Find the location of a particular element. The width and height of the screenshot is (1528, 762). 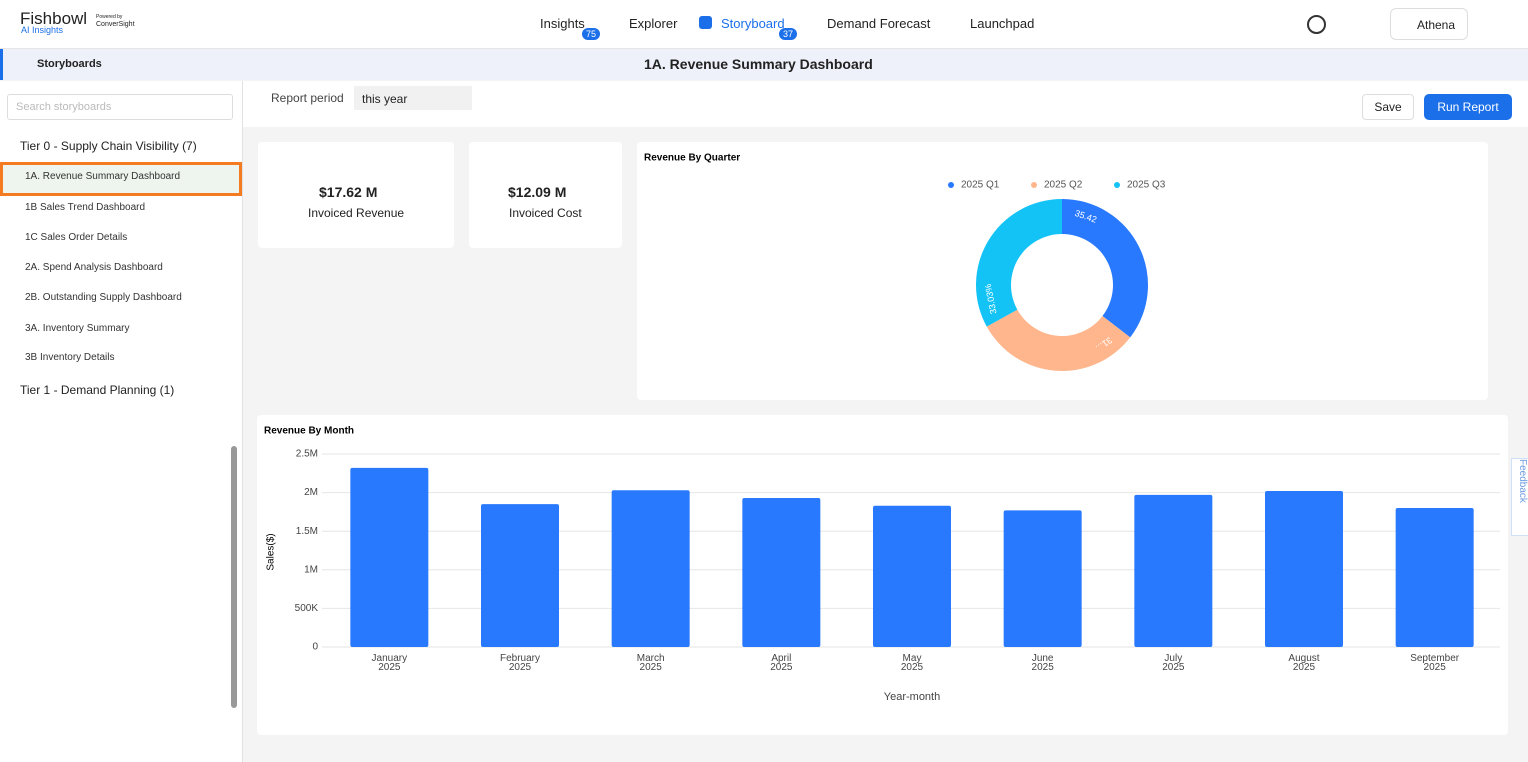

x-tick-label: March2025 is located at coordinates (651, 663).